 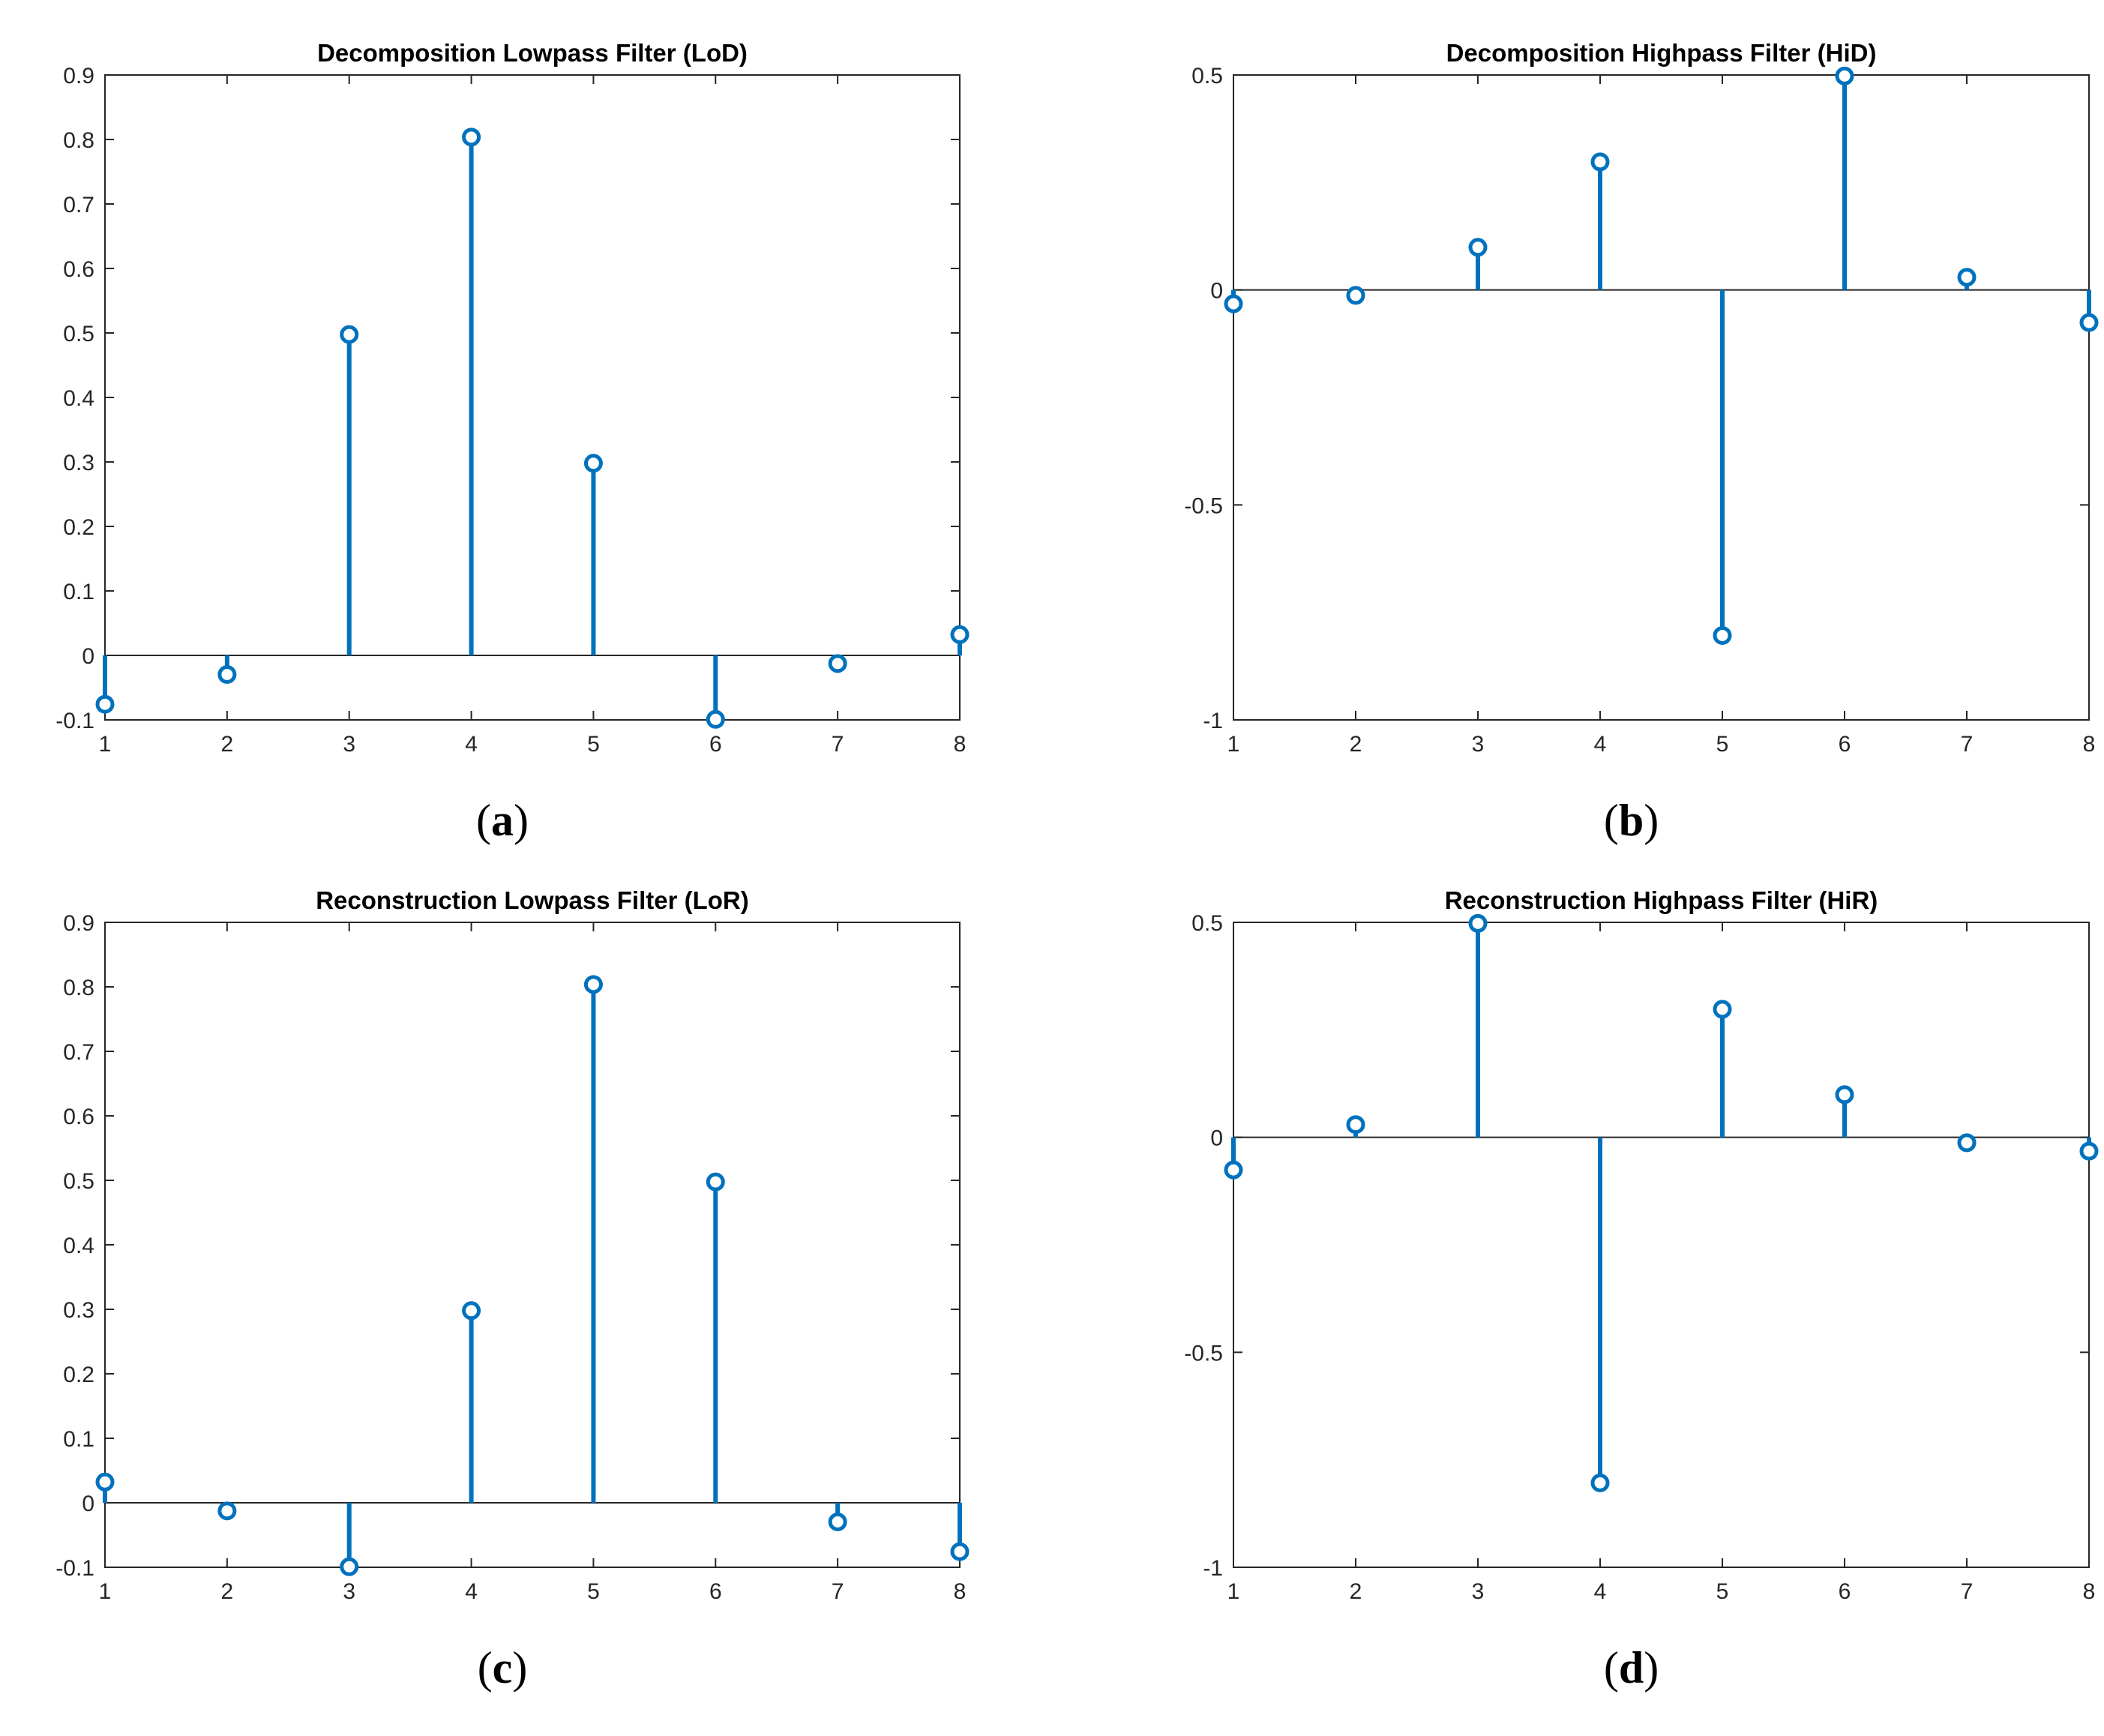 I want to click on y-tick-label: 0.8, so click(x=78, y=988).